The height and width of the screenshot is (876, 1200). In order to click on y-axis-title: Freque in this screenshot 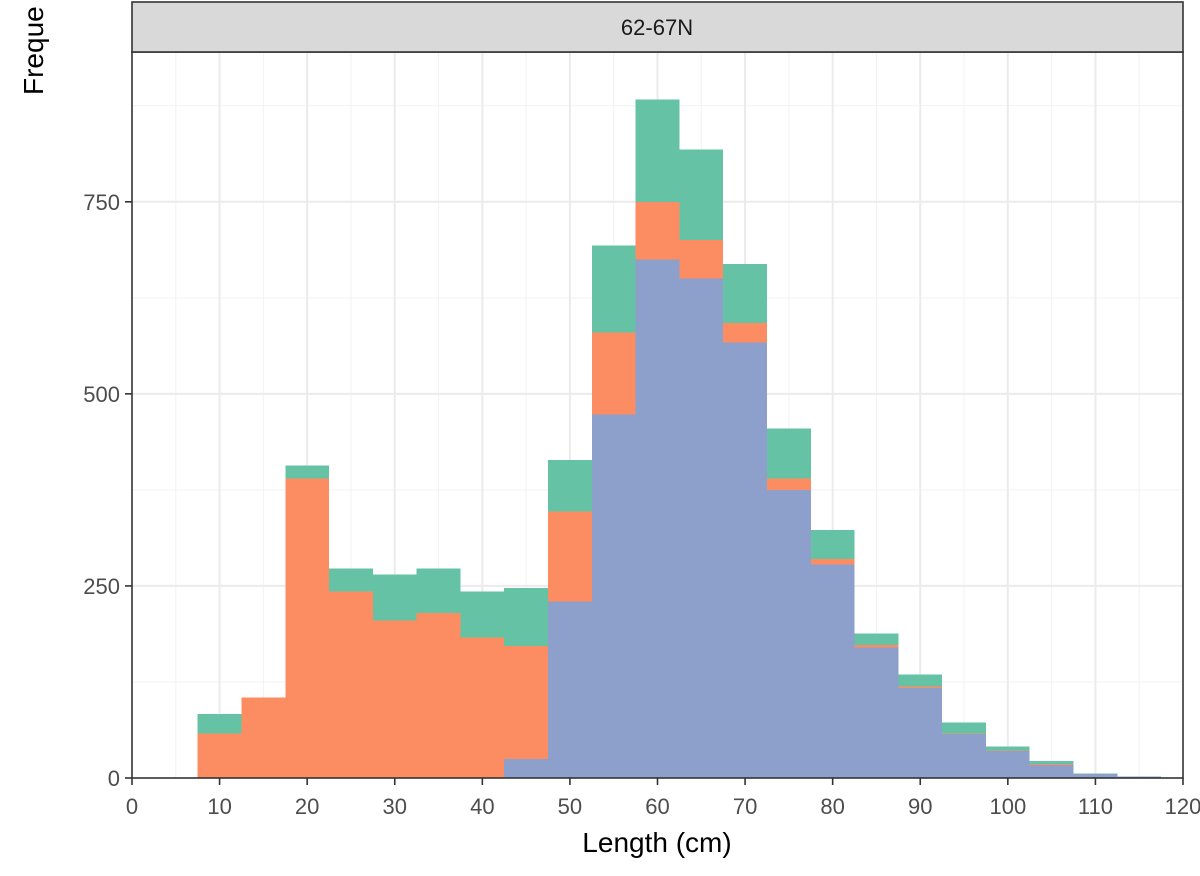, I will do `click(33, 50)`.